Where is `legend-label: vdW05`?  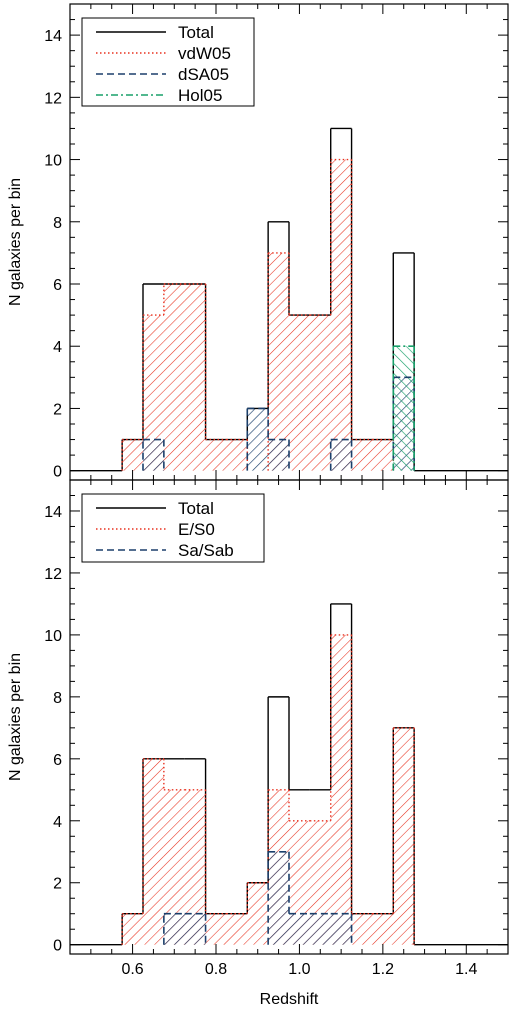
legend-label: vdW05 is located at coordinates (204, 53).